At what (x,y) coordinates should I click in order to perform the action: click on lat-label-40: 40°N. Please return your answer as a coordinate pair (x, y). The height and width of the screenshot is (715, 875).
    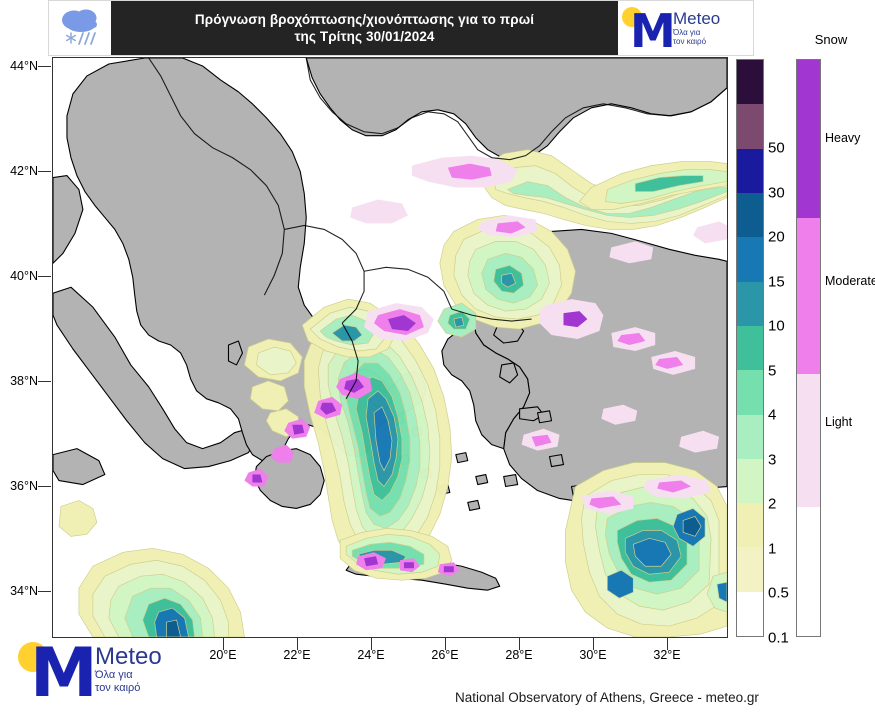
    Looking at the image, I should click on (24, 276).